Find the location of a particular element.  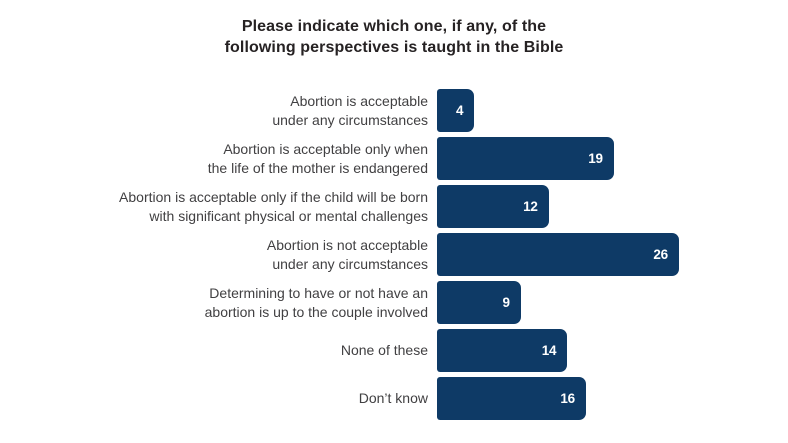

bar-value-label: 16 is located at coordinates (567, 398).